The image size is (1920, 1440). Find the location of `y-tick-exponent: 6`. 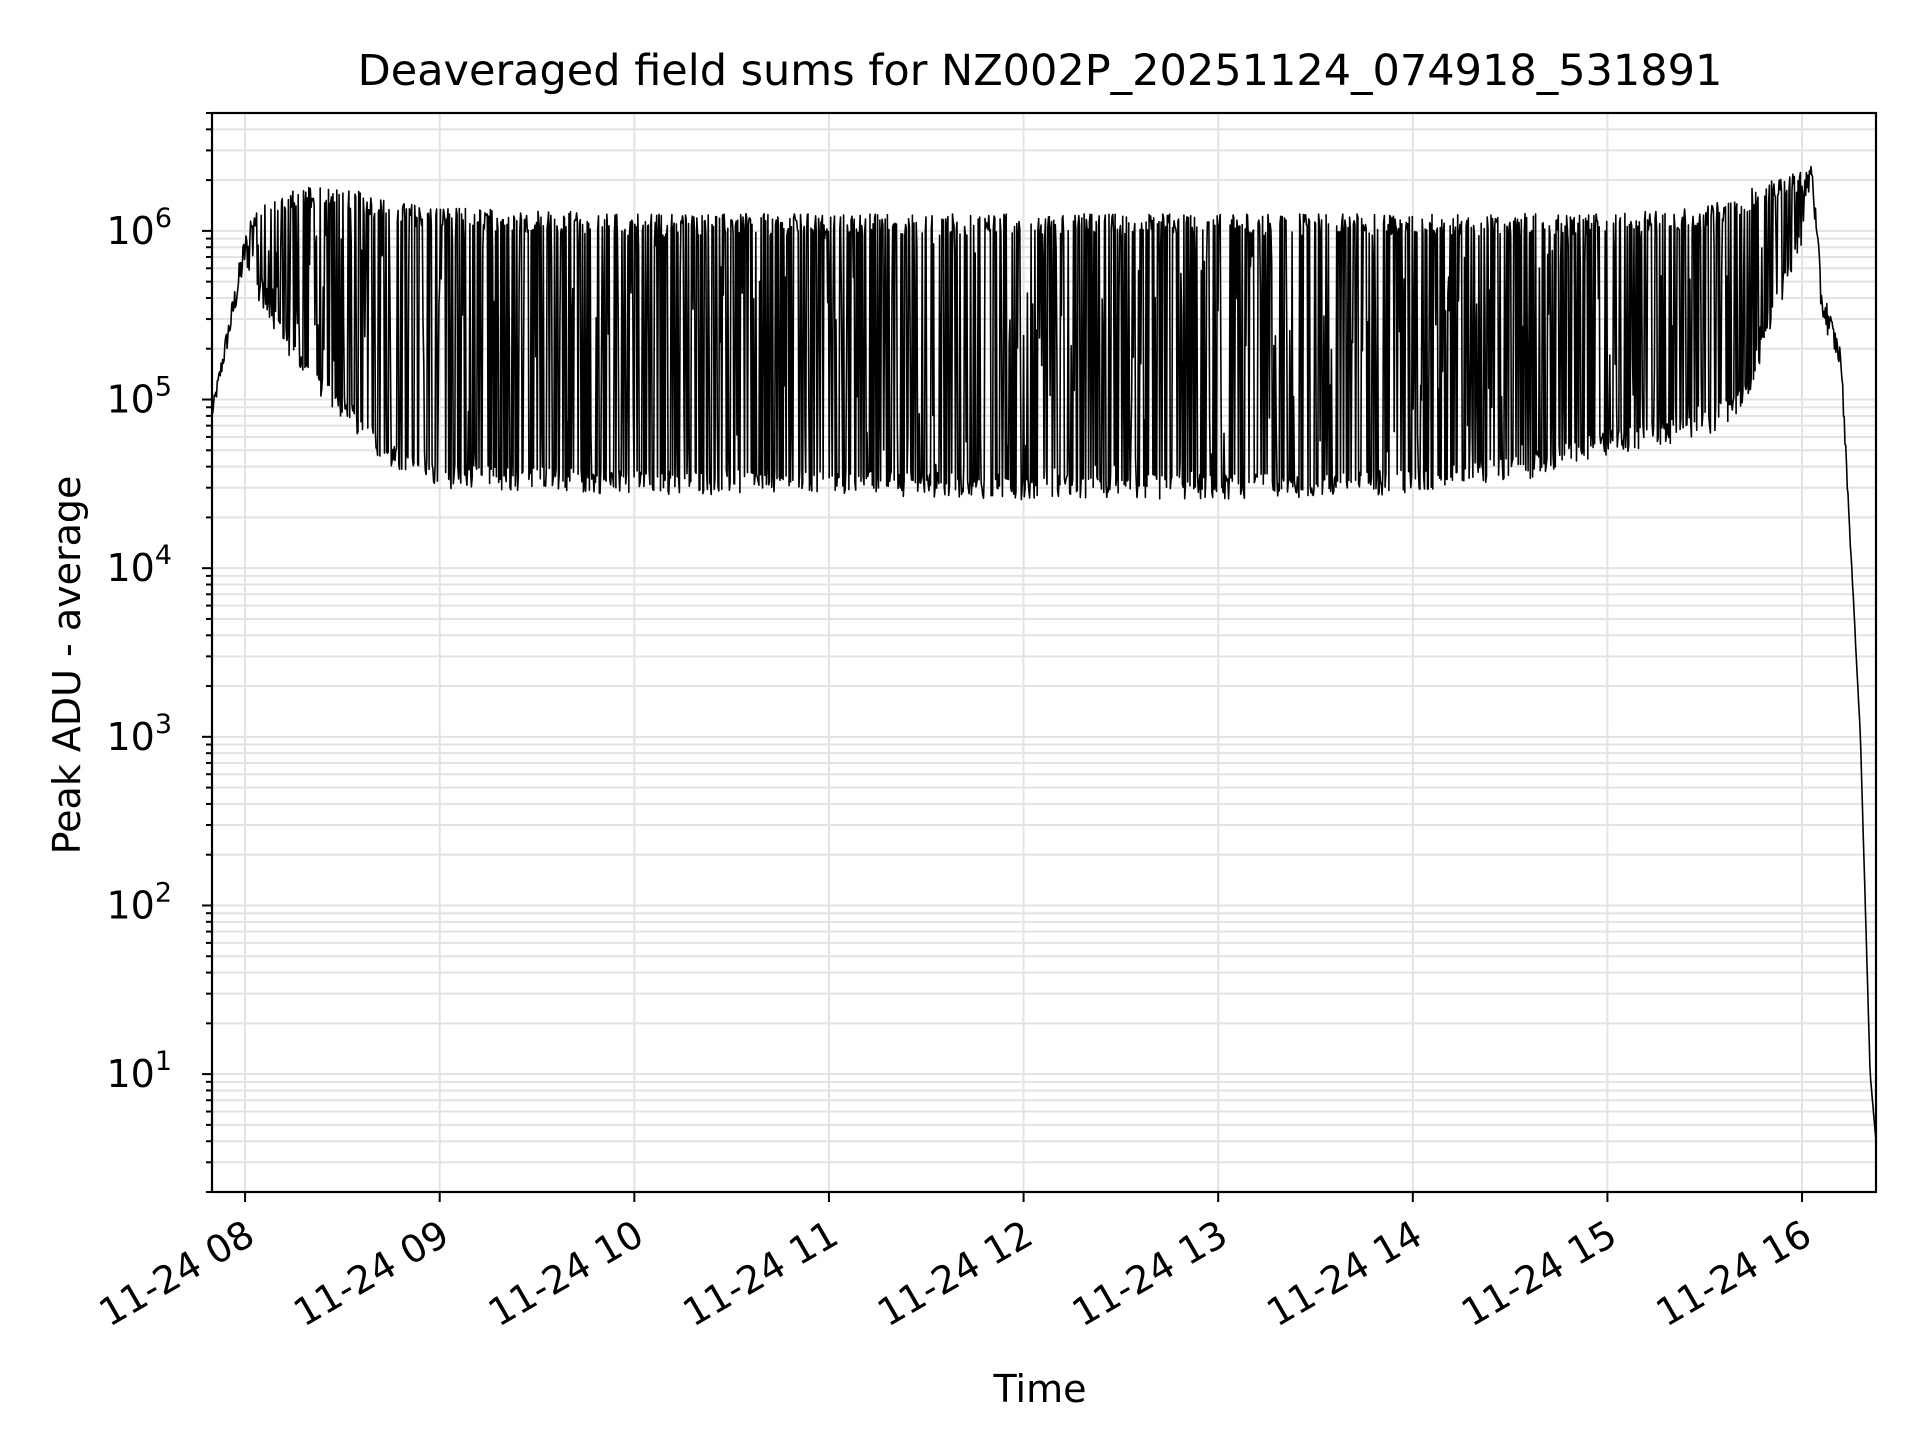

y-tick-exponent: 6 is located at coordinates (163, 218).